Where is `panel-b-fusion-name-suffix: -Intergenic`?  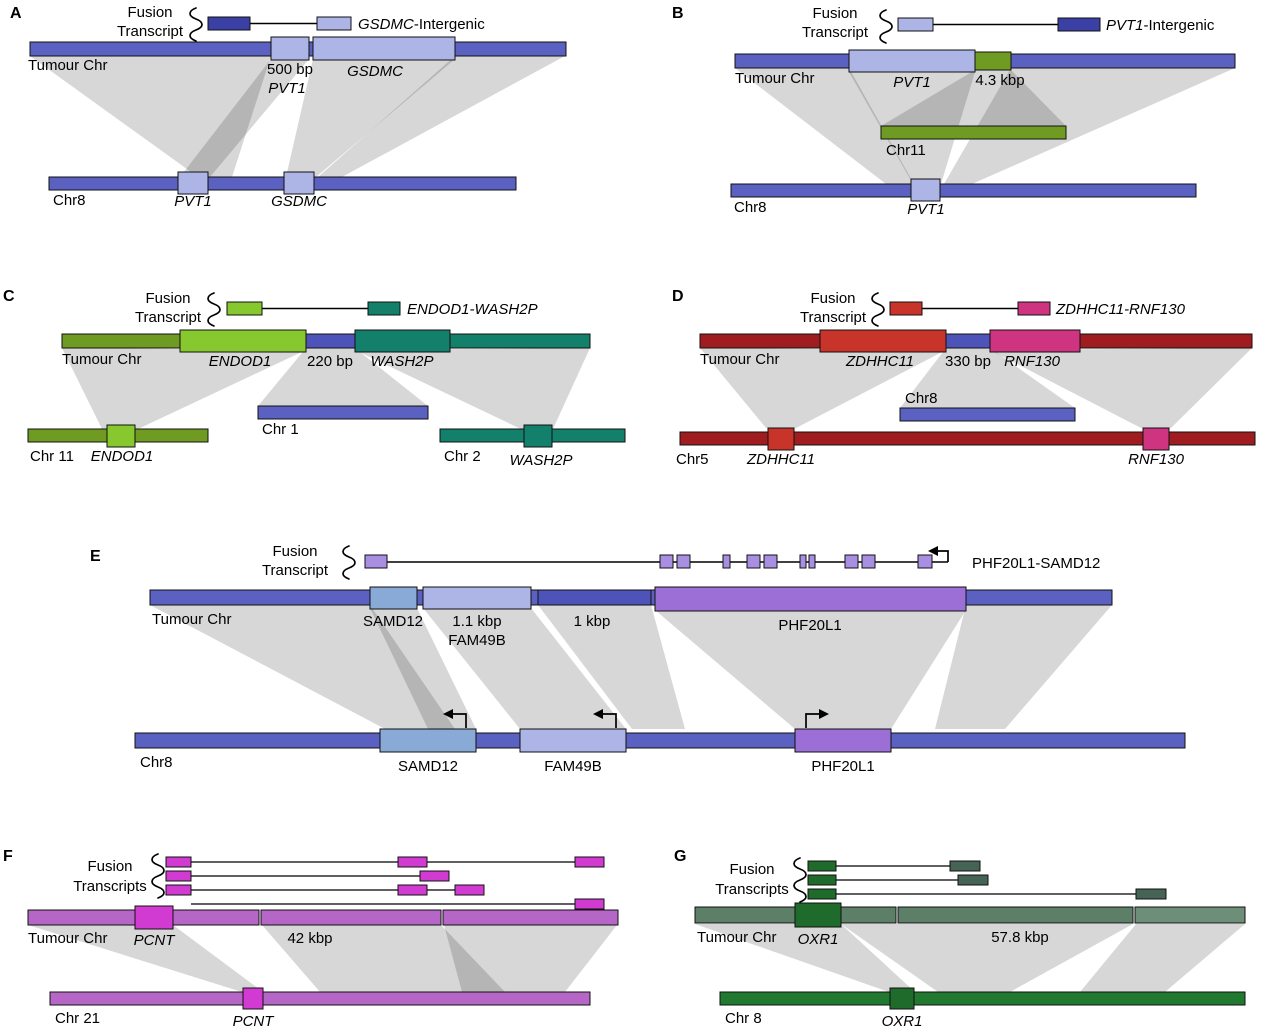 panel-b-fusion-name-suffix: -Intergenic is located at coordinates (1179, 25).